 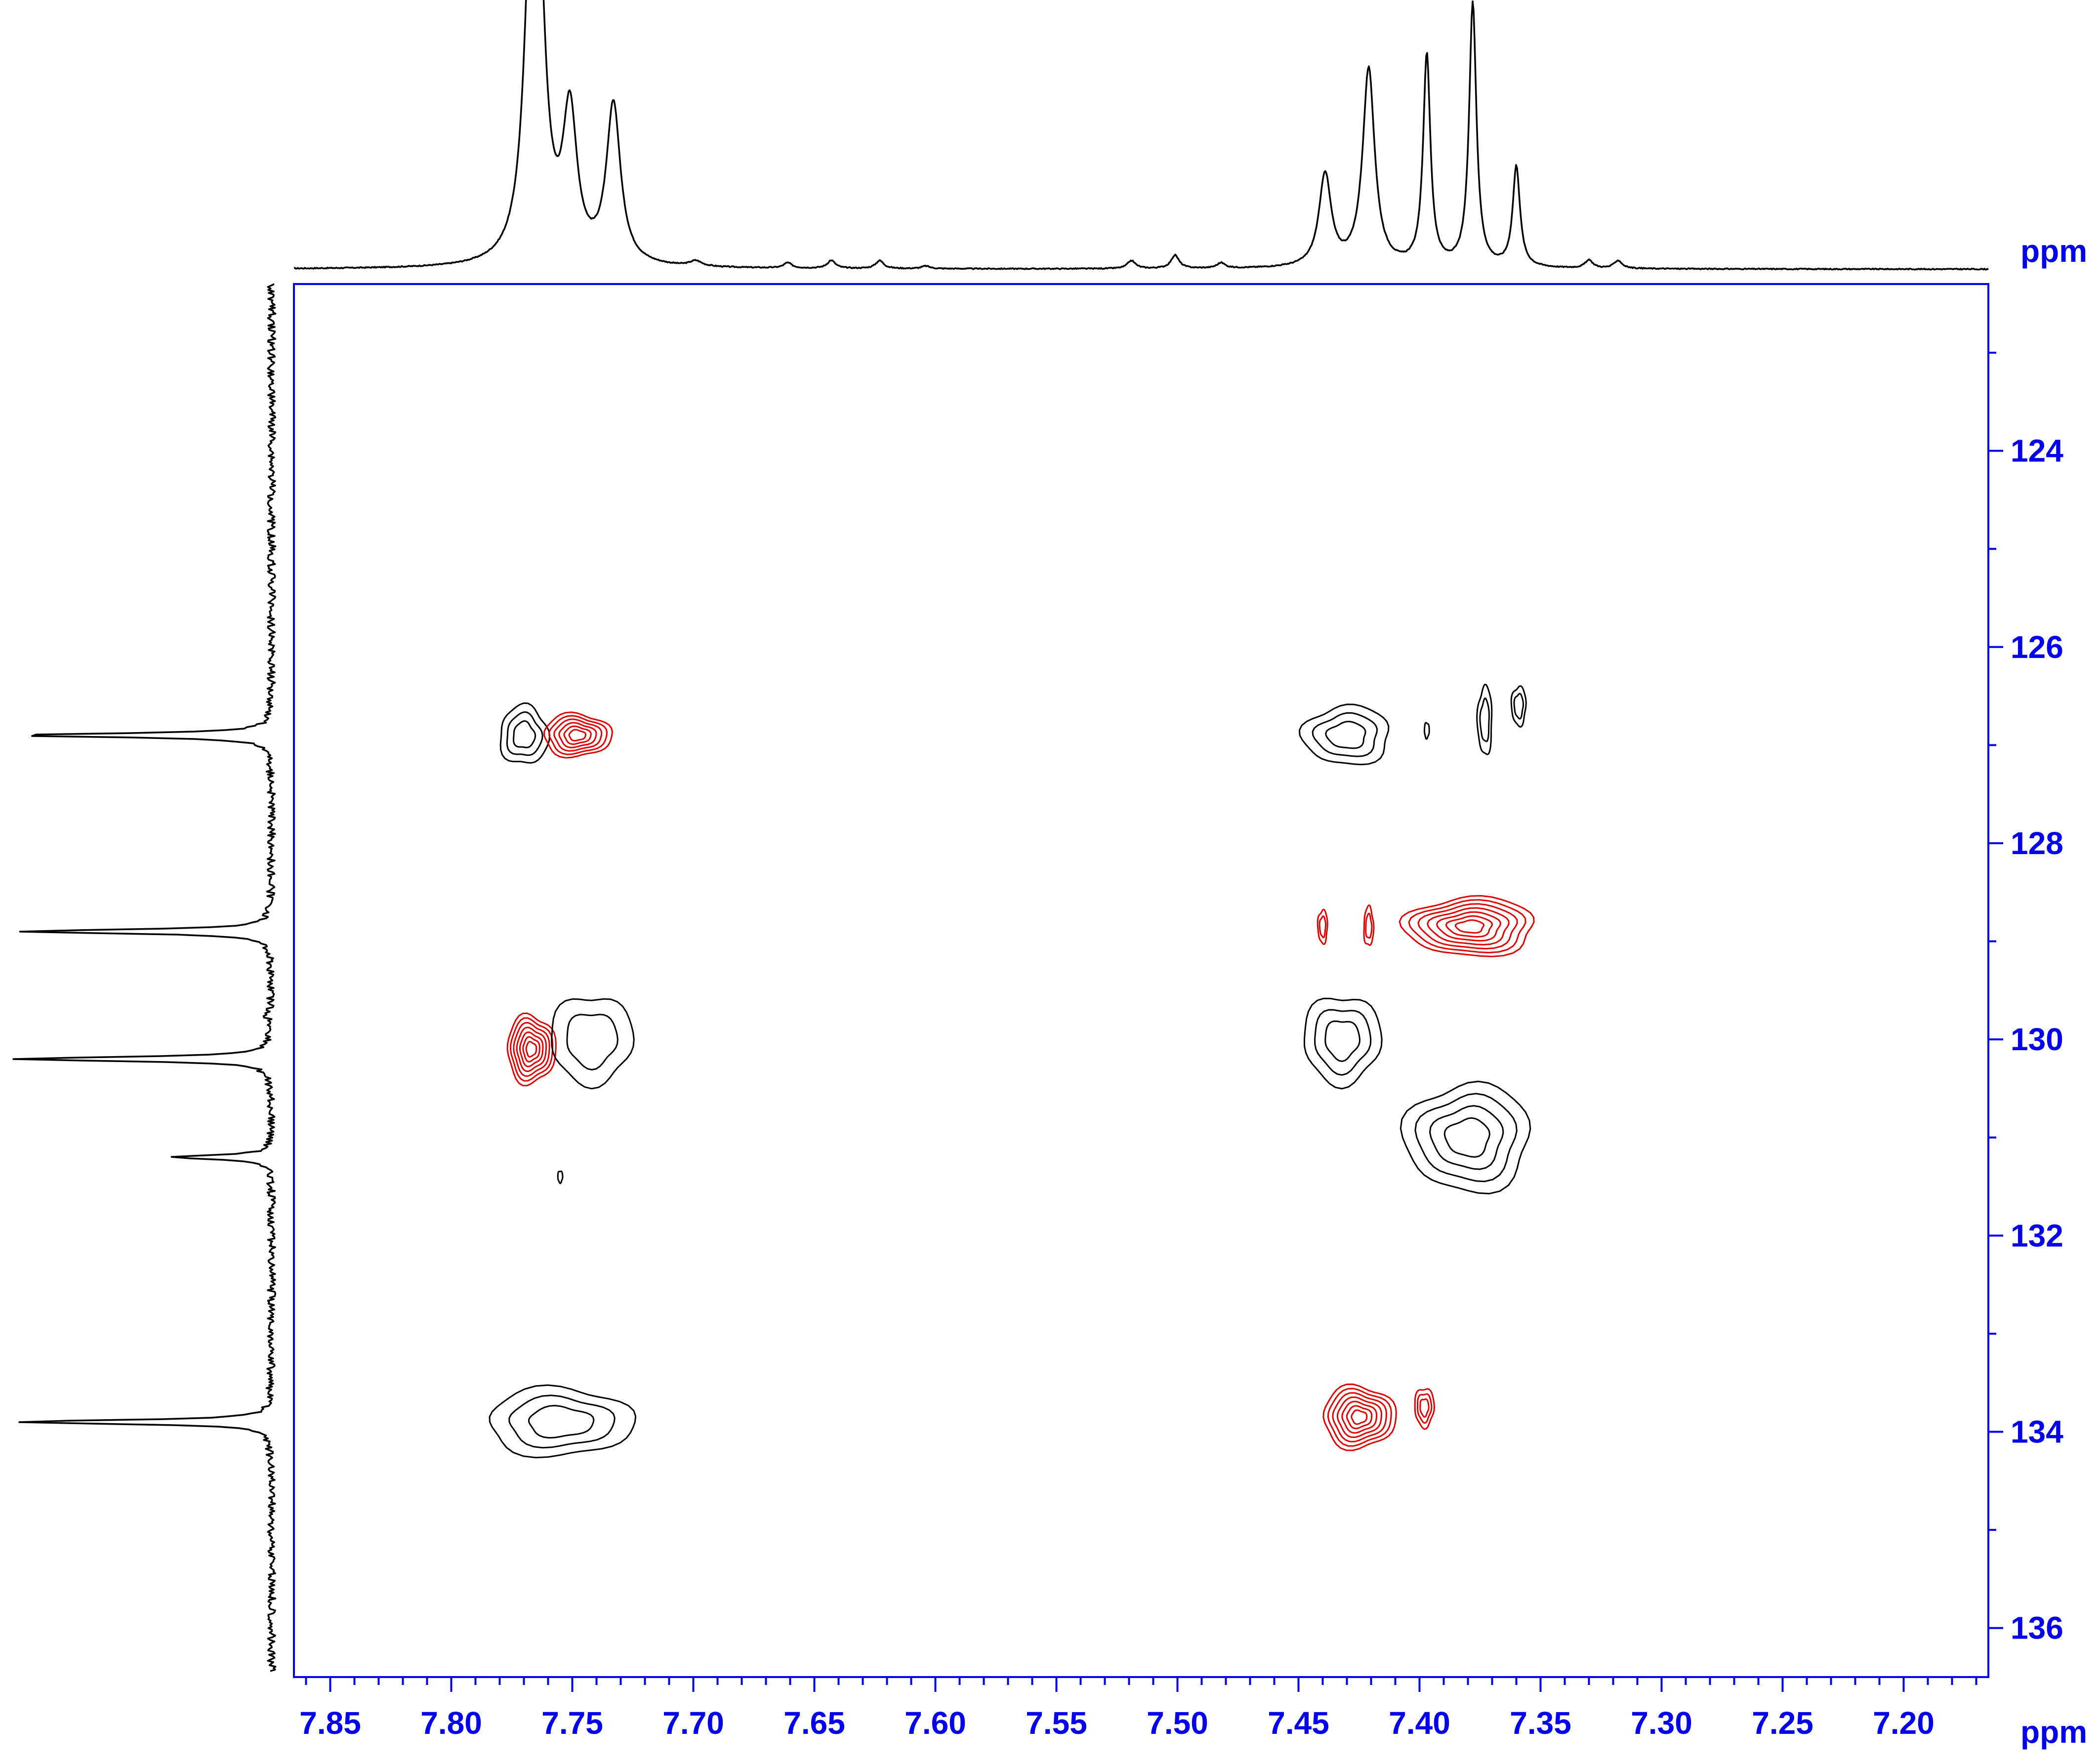 I want to click on left-projection-spectrum, so click(x=145, y=977).